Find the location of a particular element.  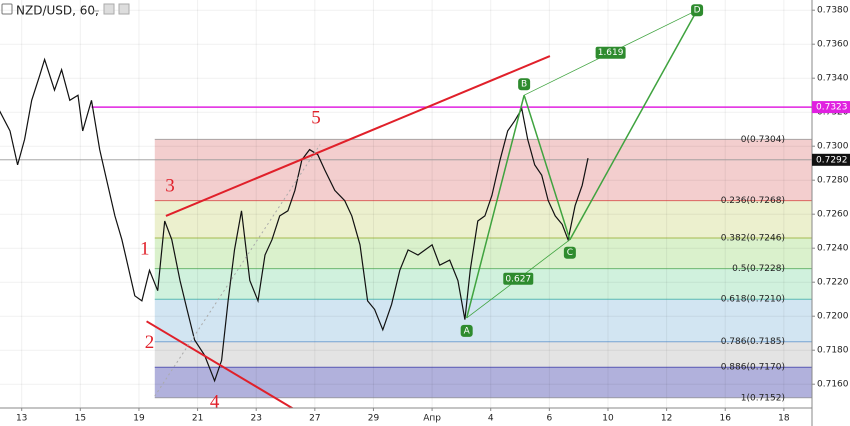

x-tick-label: 21 is located at coordinates (197, 419).